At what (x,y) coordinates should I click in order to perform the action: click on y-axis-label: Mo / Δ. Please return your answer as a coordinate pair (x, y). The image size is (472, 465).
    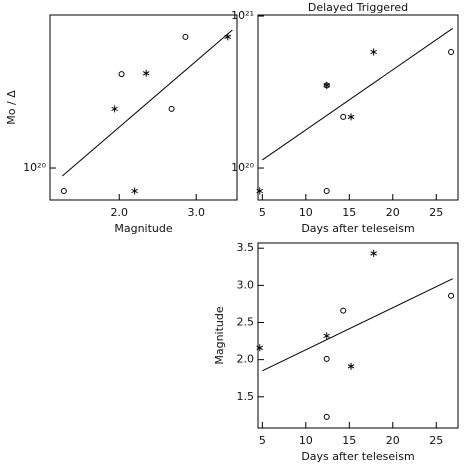
    Looking at the image, I should click on (11, 107).